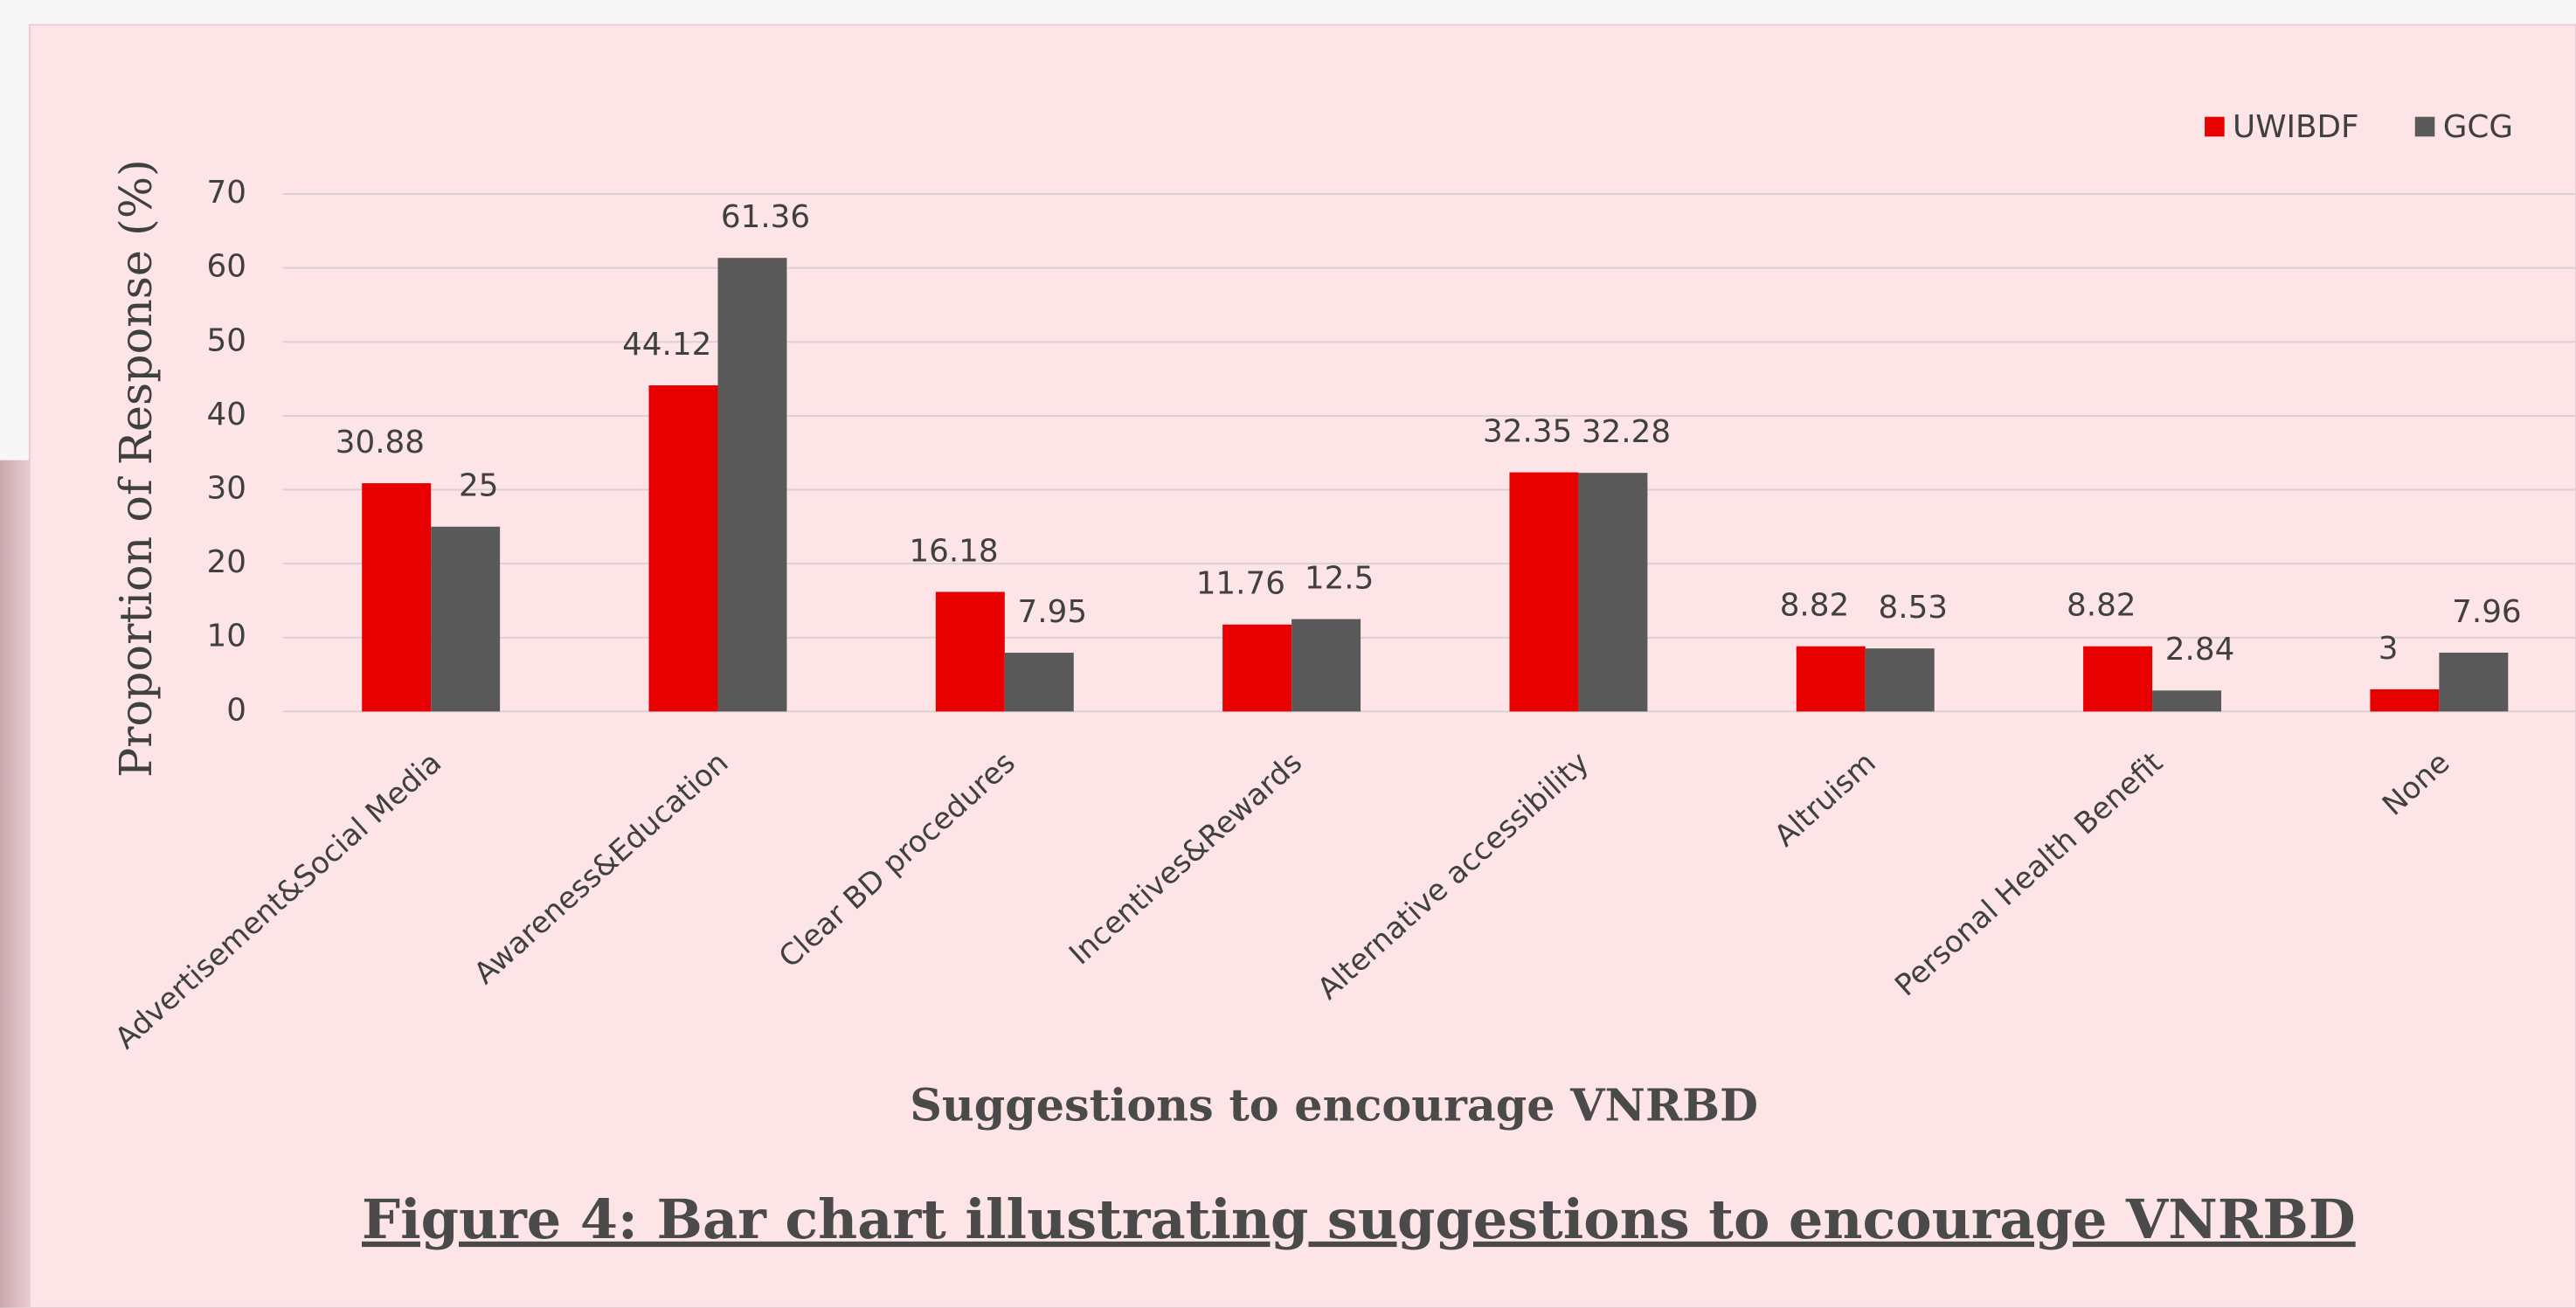 The image size is (2576, 1308). What do you see at coordinates (478, 486) in the screenshot?
I see `value-label: 25` at bounding box center [478, 486].